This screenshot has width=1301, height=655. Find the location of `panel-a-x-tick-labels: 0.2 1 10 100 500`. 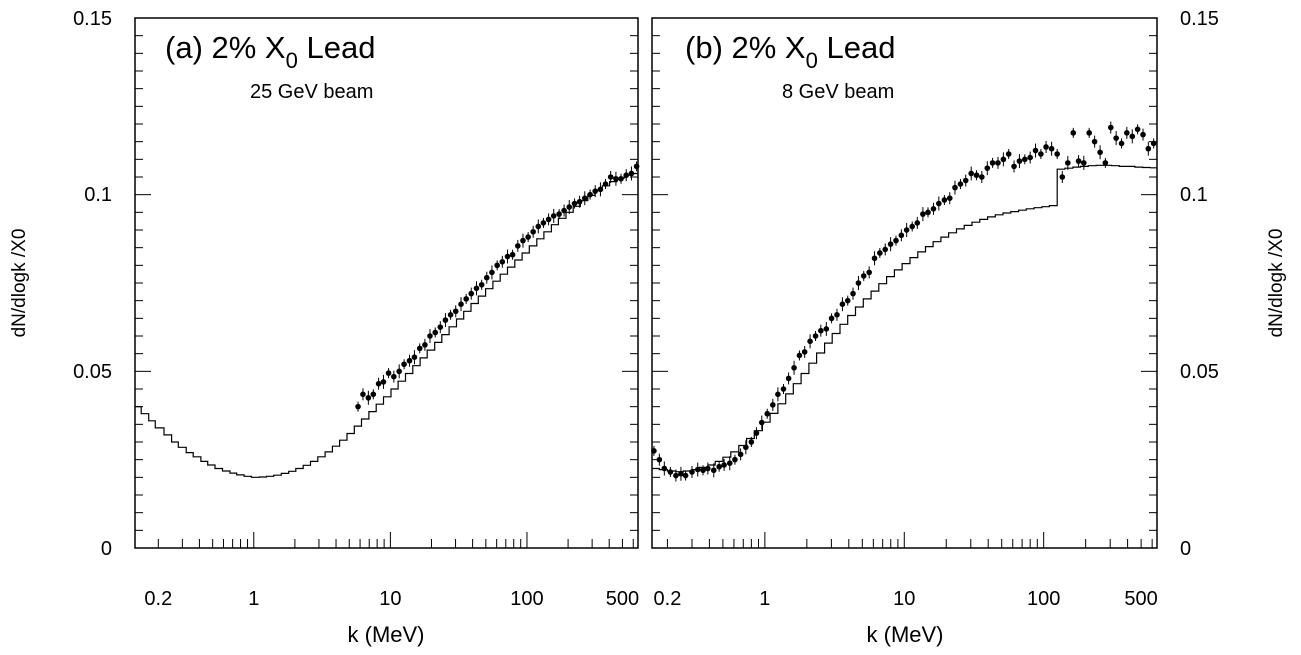

panel-a-x-tick-labels: 0.2 1 10 100 500 is located at coordinates (391, 599).